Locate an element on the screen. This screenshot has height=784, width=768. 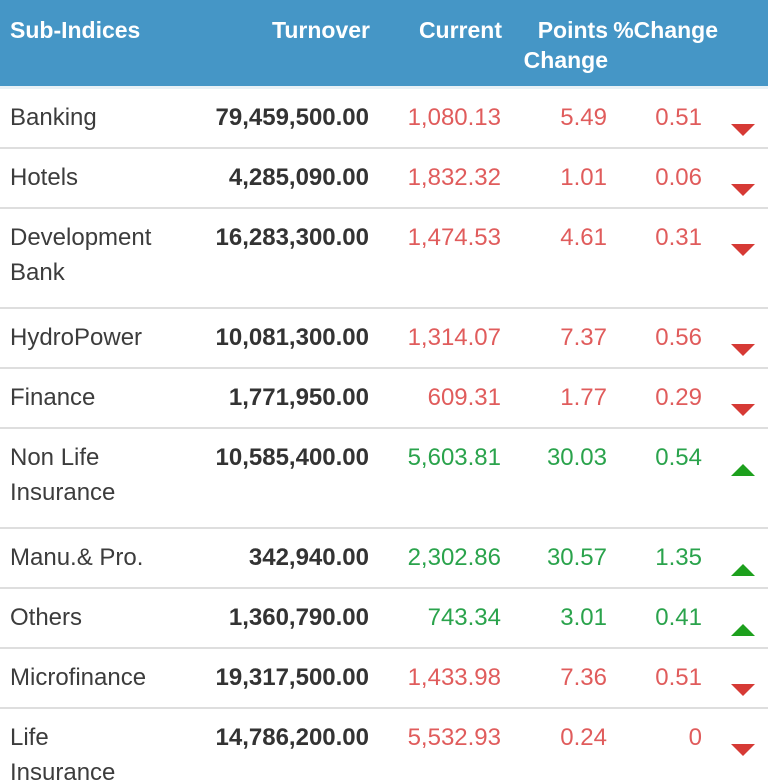
row-current: 5,603.81 is located at coordinates (436, 477).